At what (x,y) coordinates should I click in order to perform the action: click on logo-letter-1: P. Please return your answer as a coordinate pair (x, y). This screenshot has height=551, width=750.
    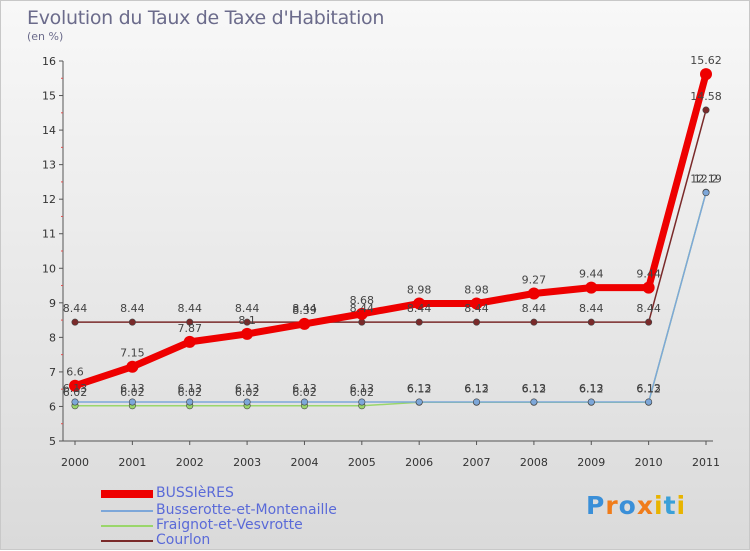
    Looking at the image, I should click on (596, 505).